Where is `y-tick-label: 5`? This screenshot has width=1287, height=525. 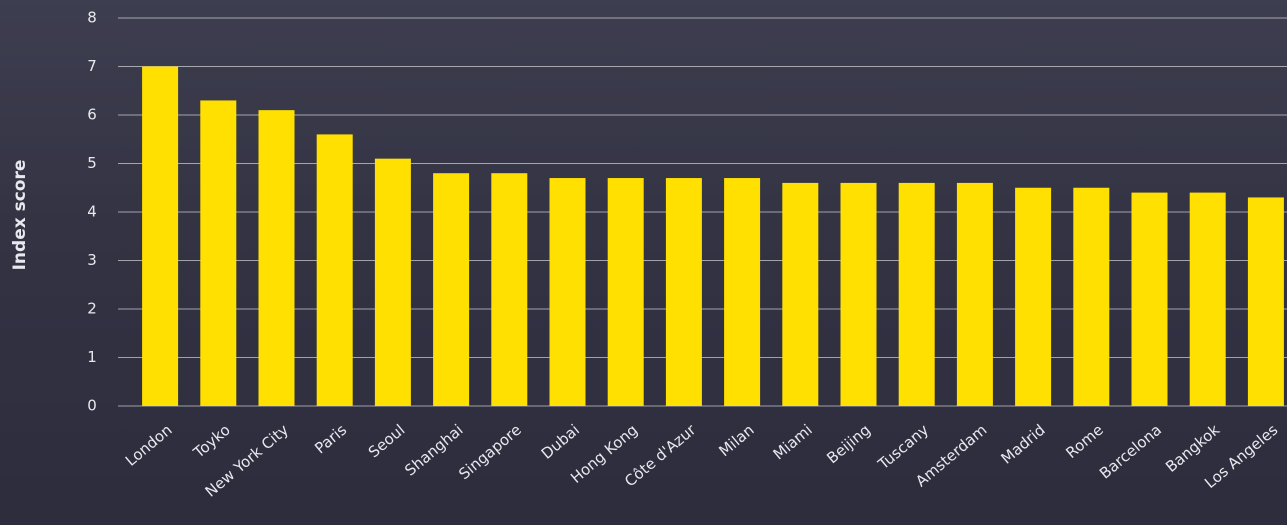
y-tick-label: 5 is located at coordinates (92, 163).